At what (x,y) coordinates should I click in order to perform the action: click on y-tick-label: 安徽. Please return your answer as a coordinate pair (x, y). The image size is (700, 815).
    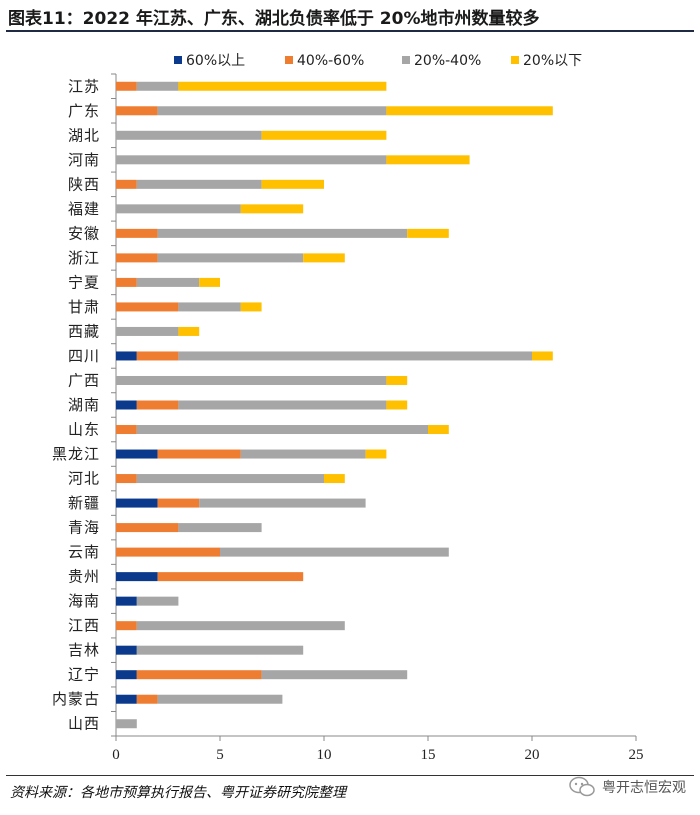
    Looking at the image, I should click on (84, 233).